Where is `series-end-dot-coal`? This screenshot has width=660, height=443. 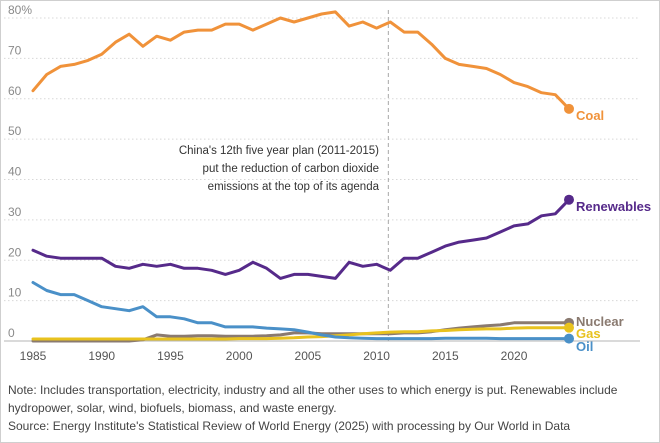
series-end-dot-coal is located at coordinates (569, 108).